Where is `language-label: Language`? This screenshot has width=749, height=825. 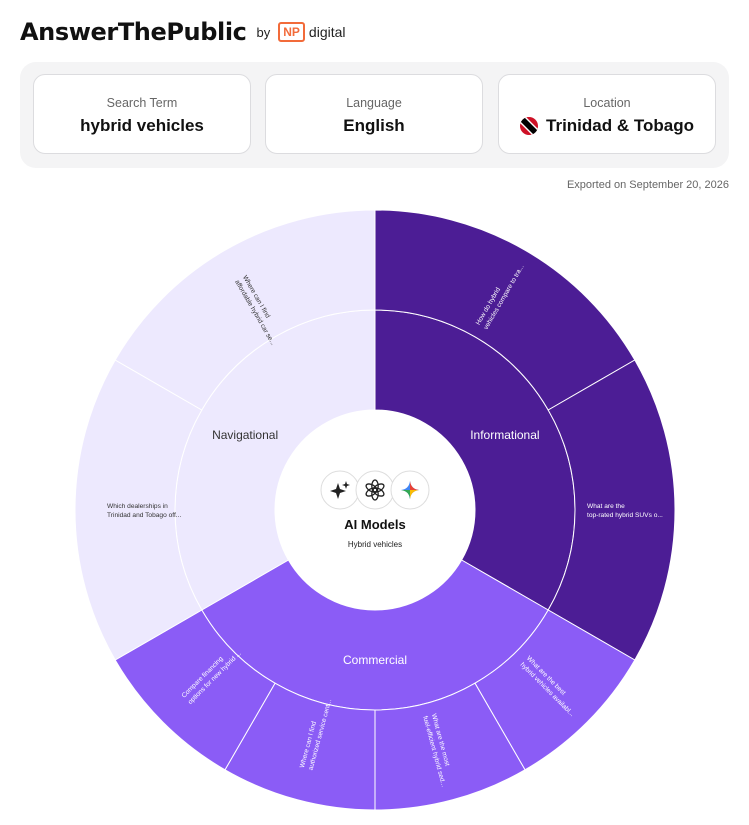 language-label: Language is located at coordinates (374, 103).